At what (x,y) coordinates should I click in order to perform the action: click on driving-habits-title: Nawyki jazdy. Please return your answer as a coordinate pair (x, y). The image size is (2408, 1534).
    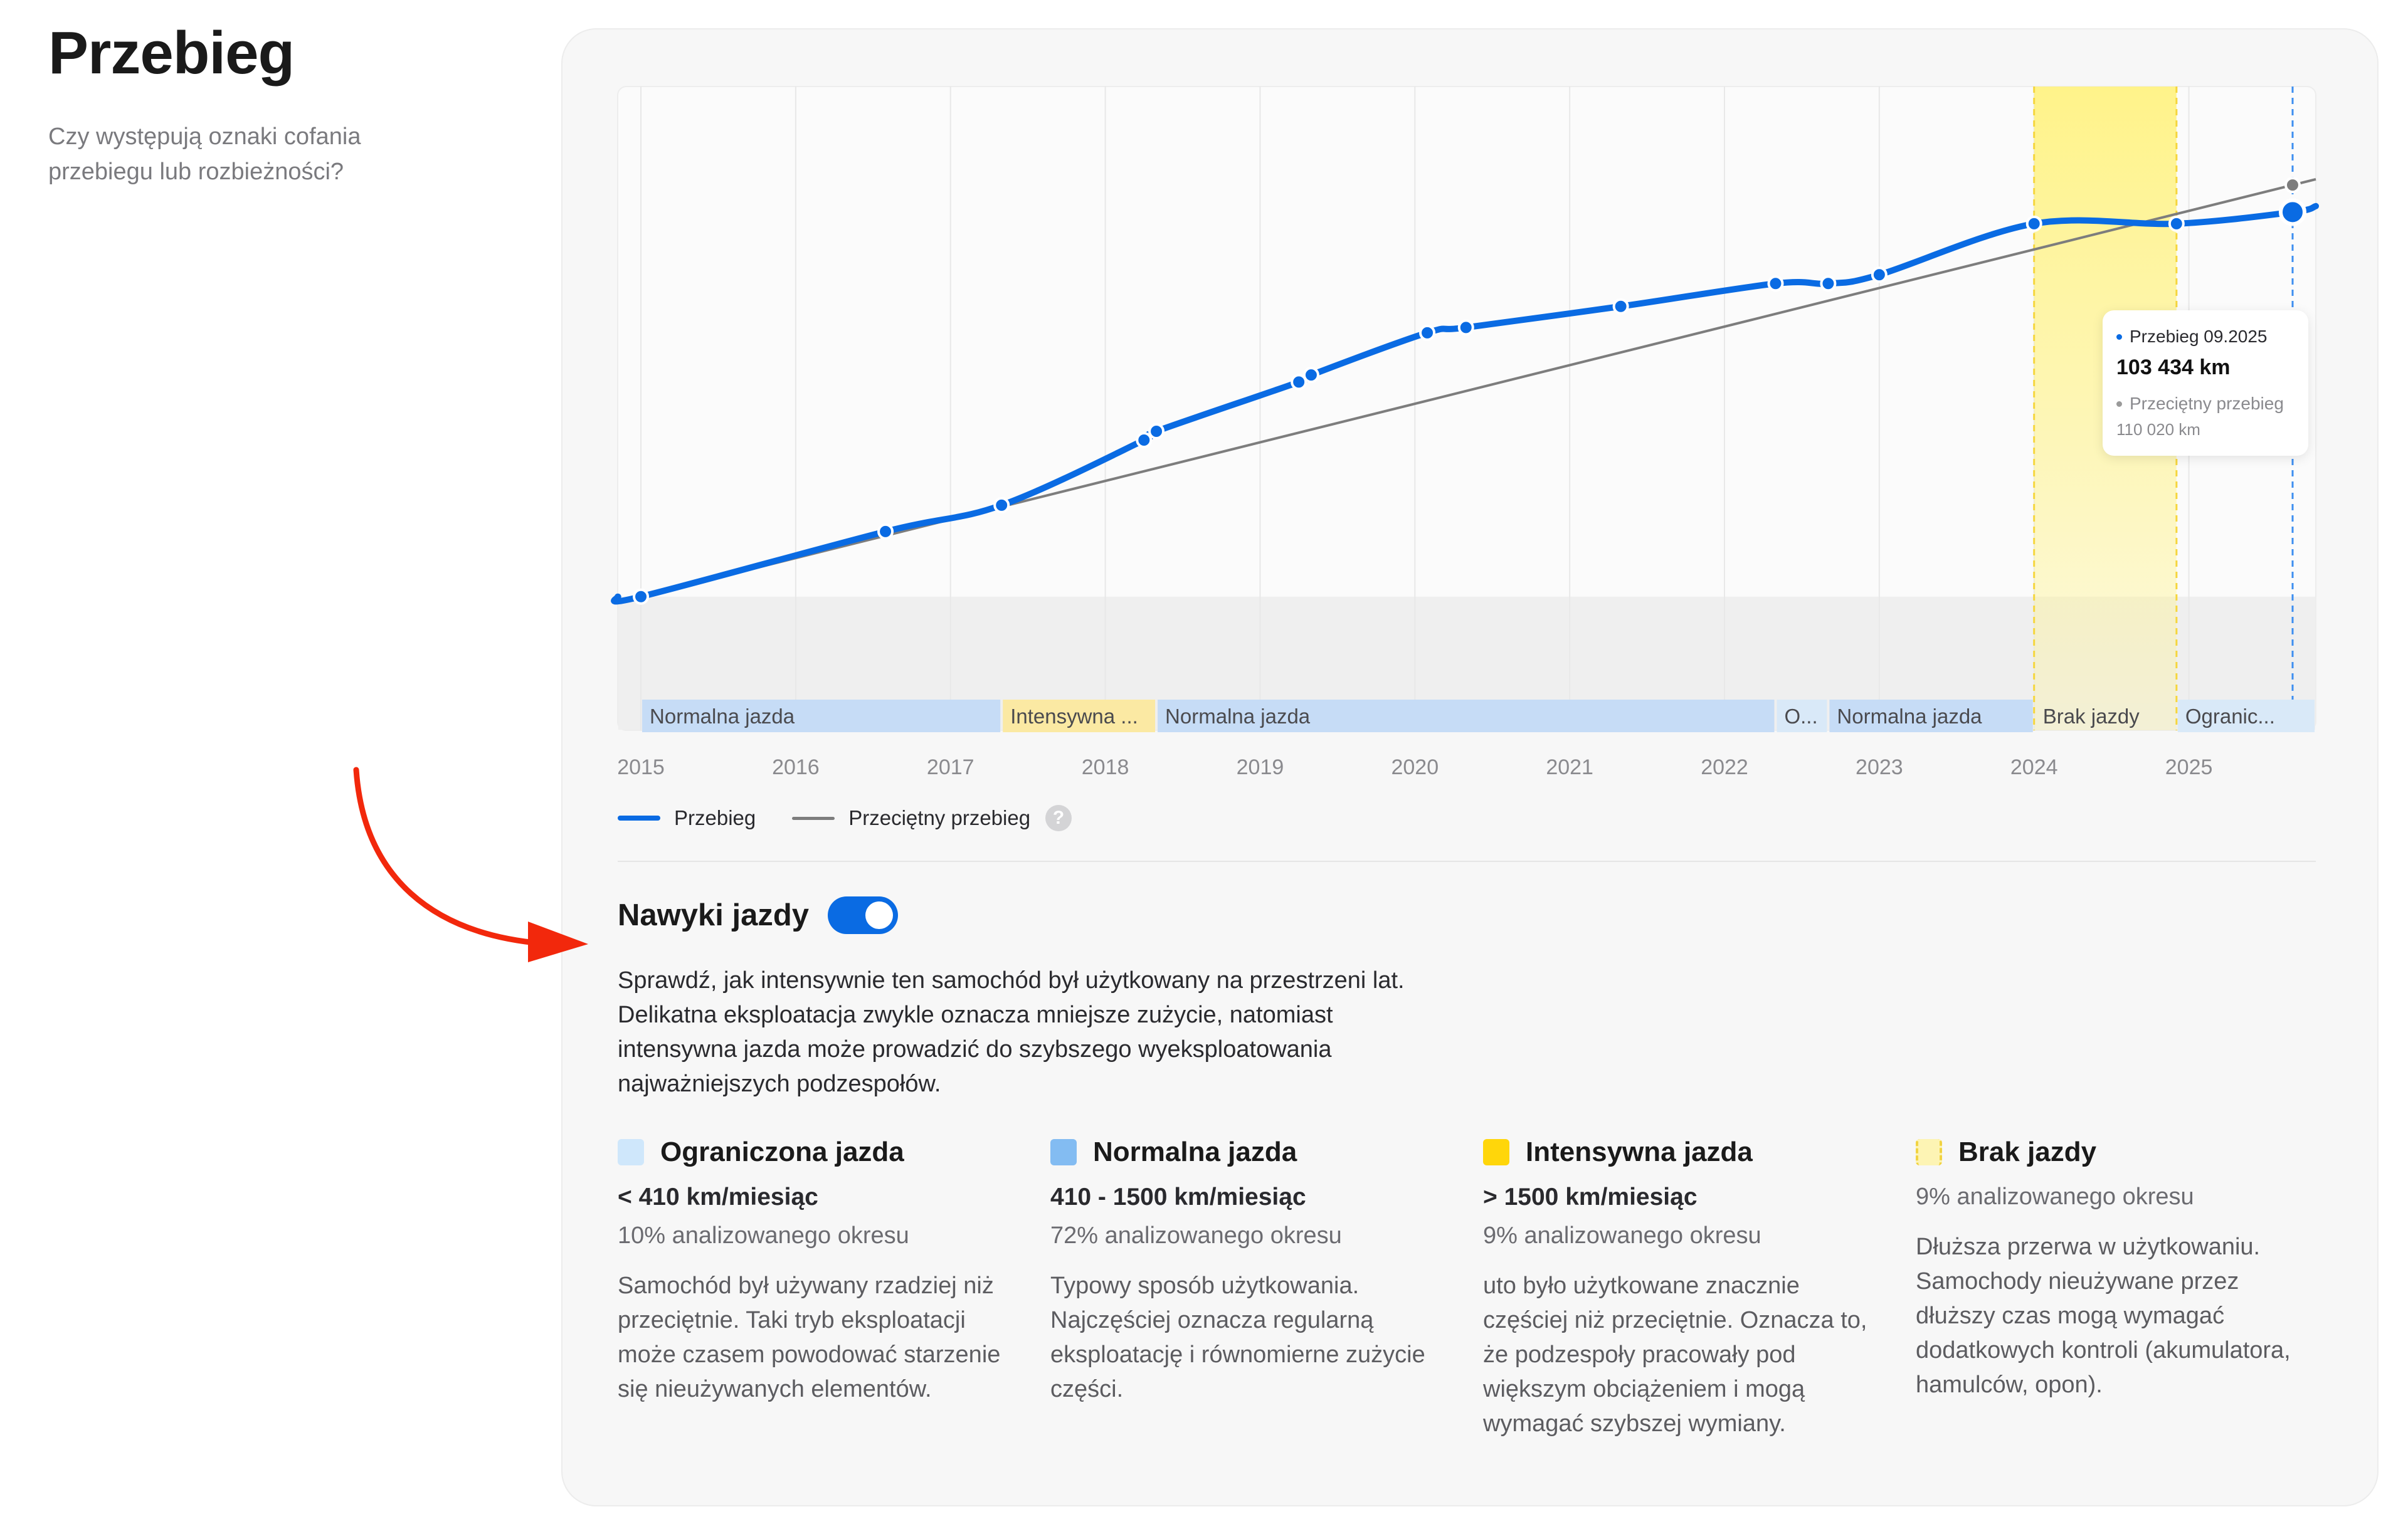
    Looking at the image, I should click on (714, 915).